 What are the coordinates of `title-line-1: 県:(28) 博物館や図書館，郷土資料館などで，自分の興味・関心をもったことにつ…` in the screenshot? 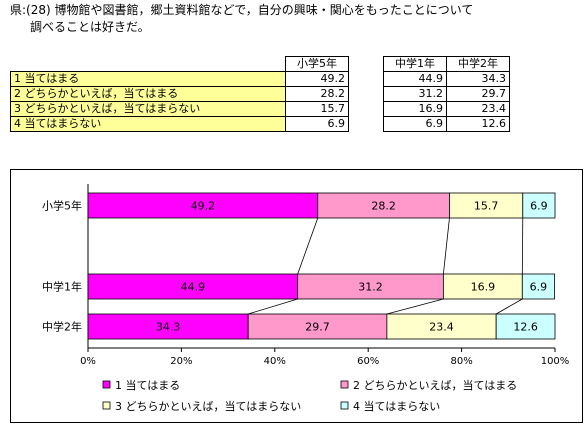 It's located at (242, 10).